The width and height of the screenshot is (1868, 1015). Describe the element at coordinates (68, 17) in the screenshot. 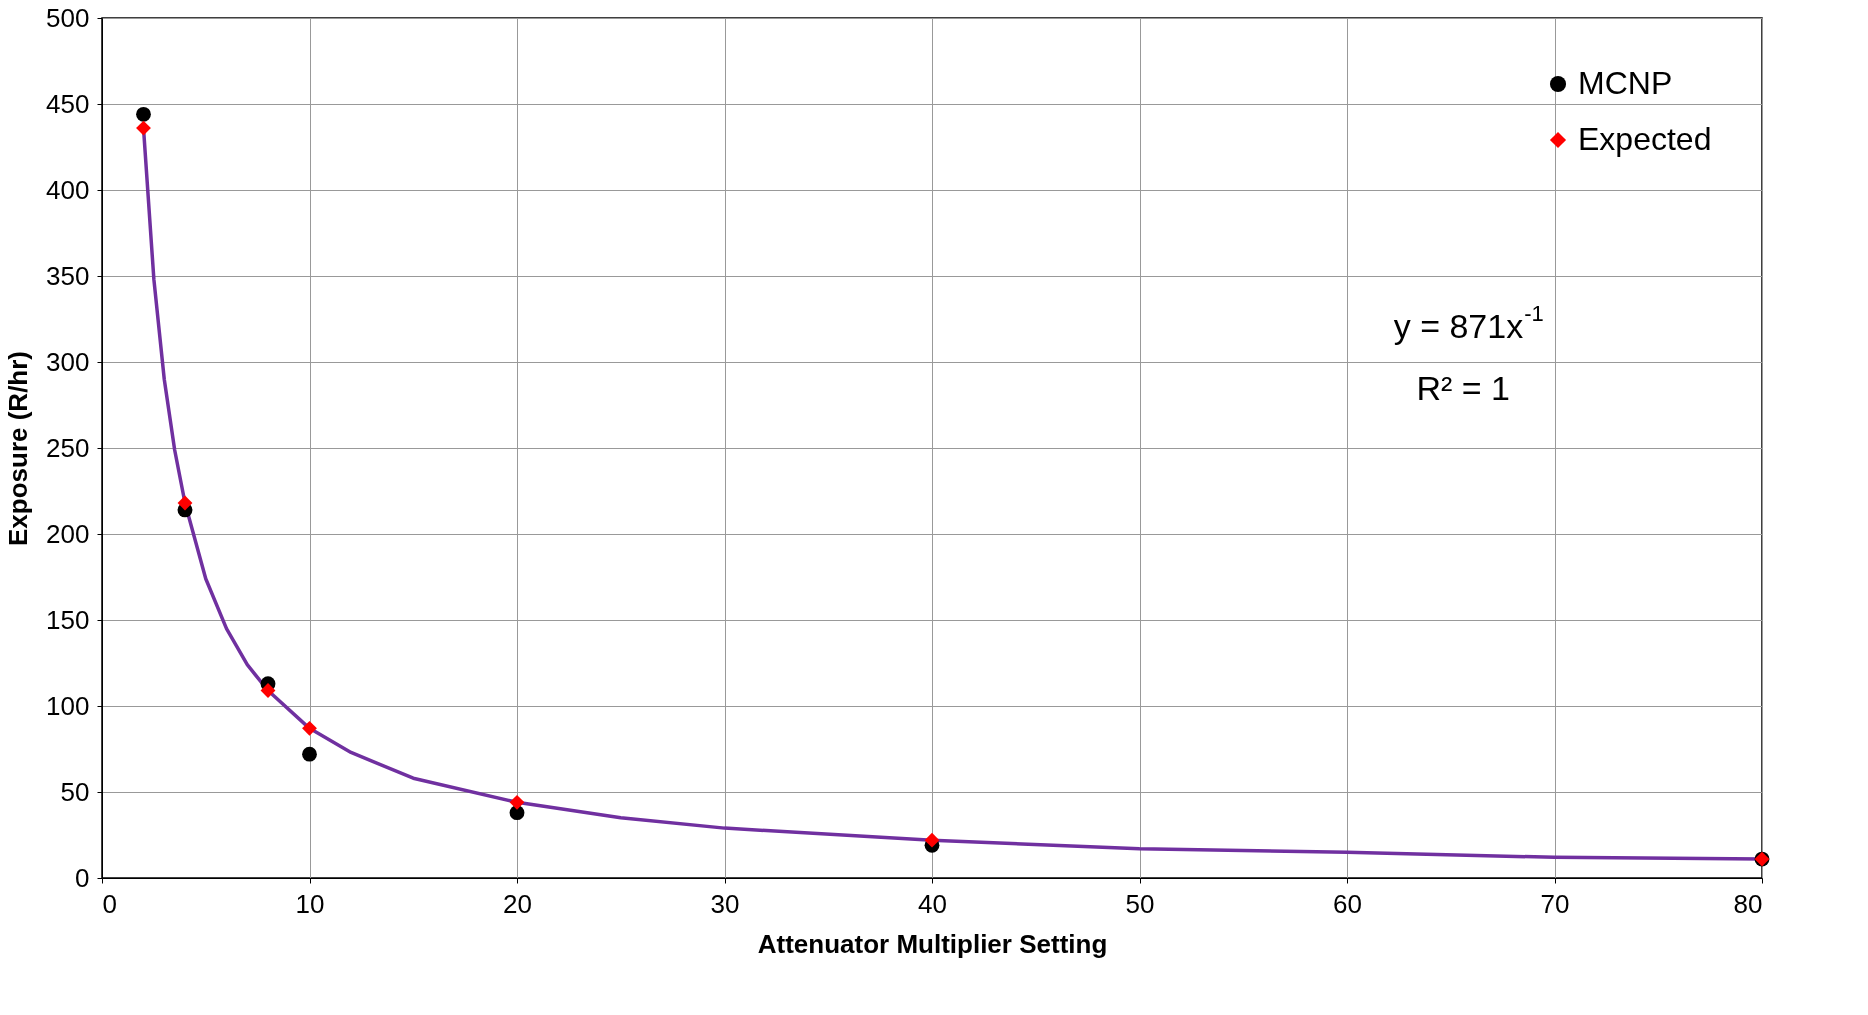

I see `y-tick-label: 500` at that location.